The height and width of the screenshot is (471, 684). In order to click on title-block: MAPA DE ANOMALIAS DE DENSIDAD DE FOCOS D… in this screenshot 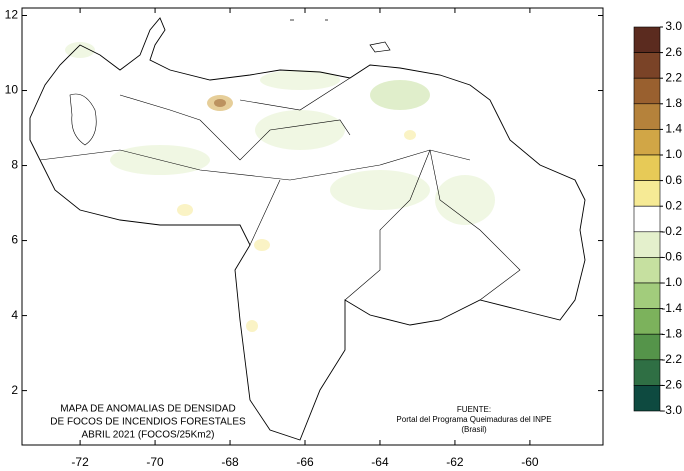, I will do `click(148, 422)`.